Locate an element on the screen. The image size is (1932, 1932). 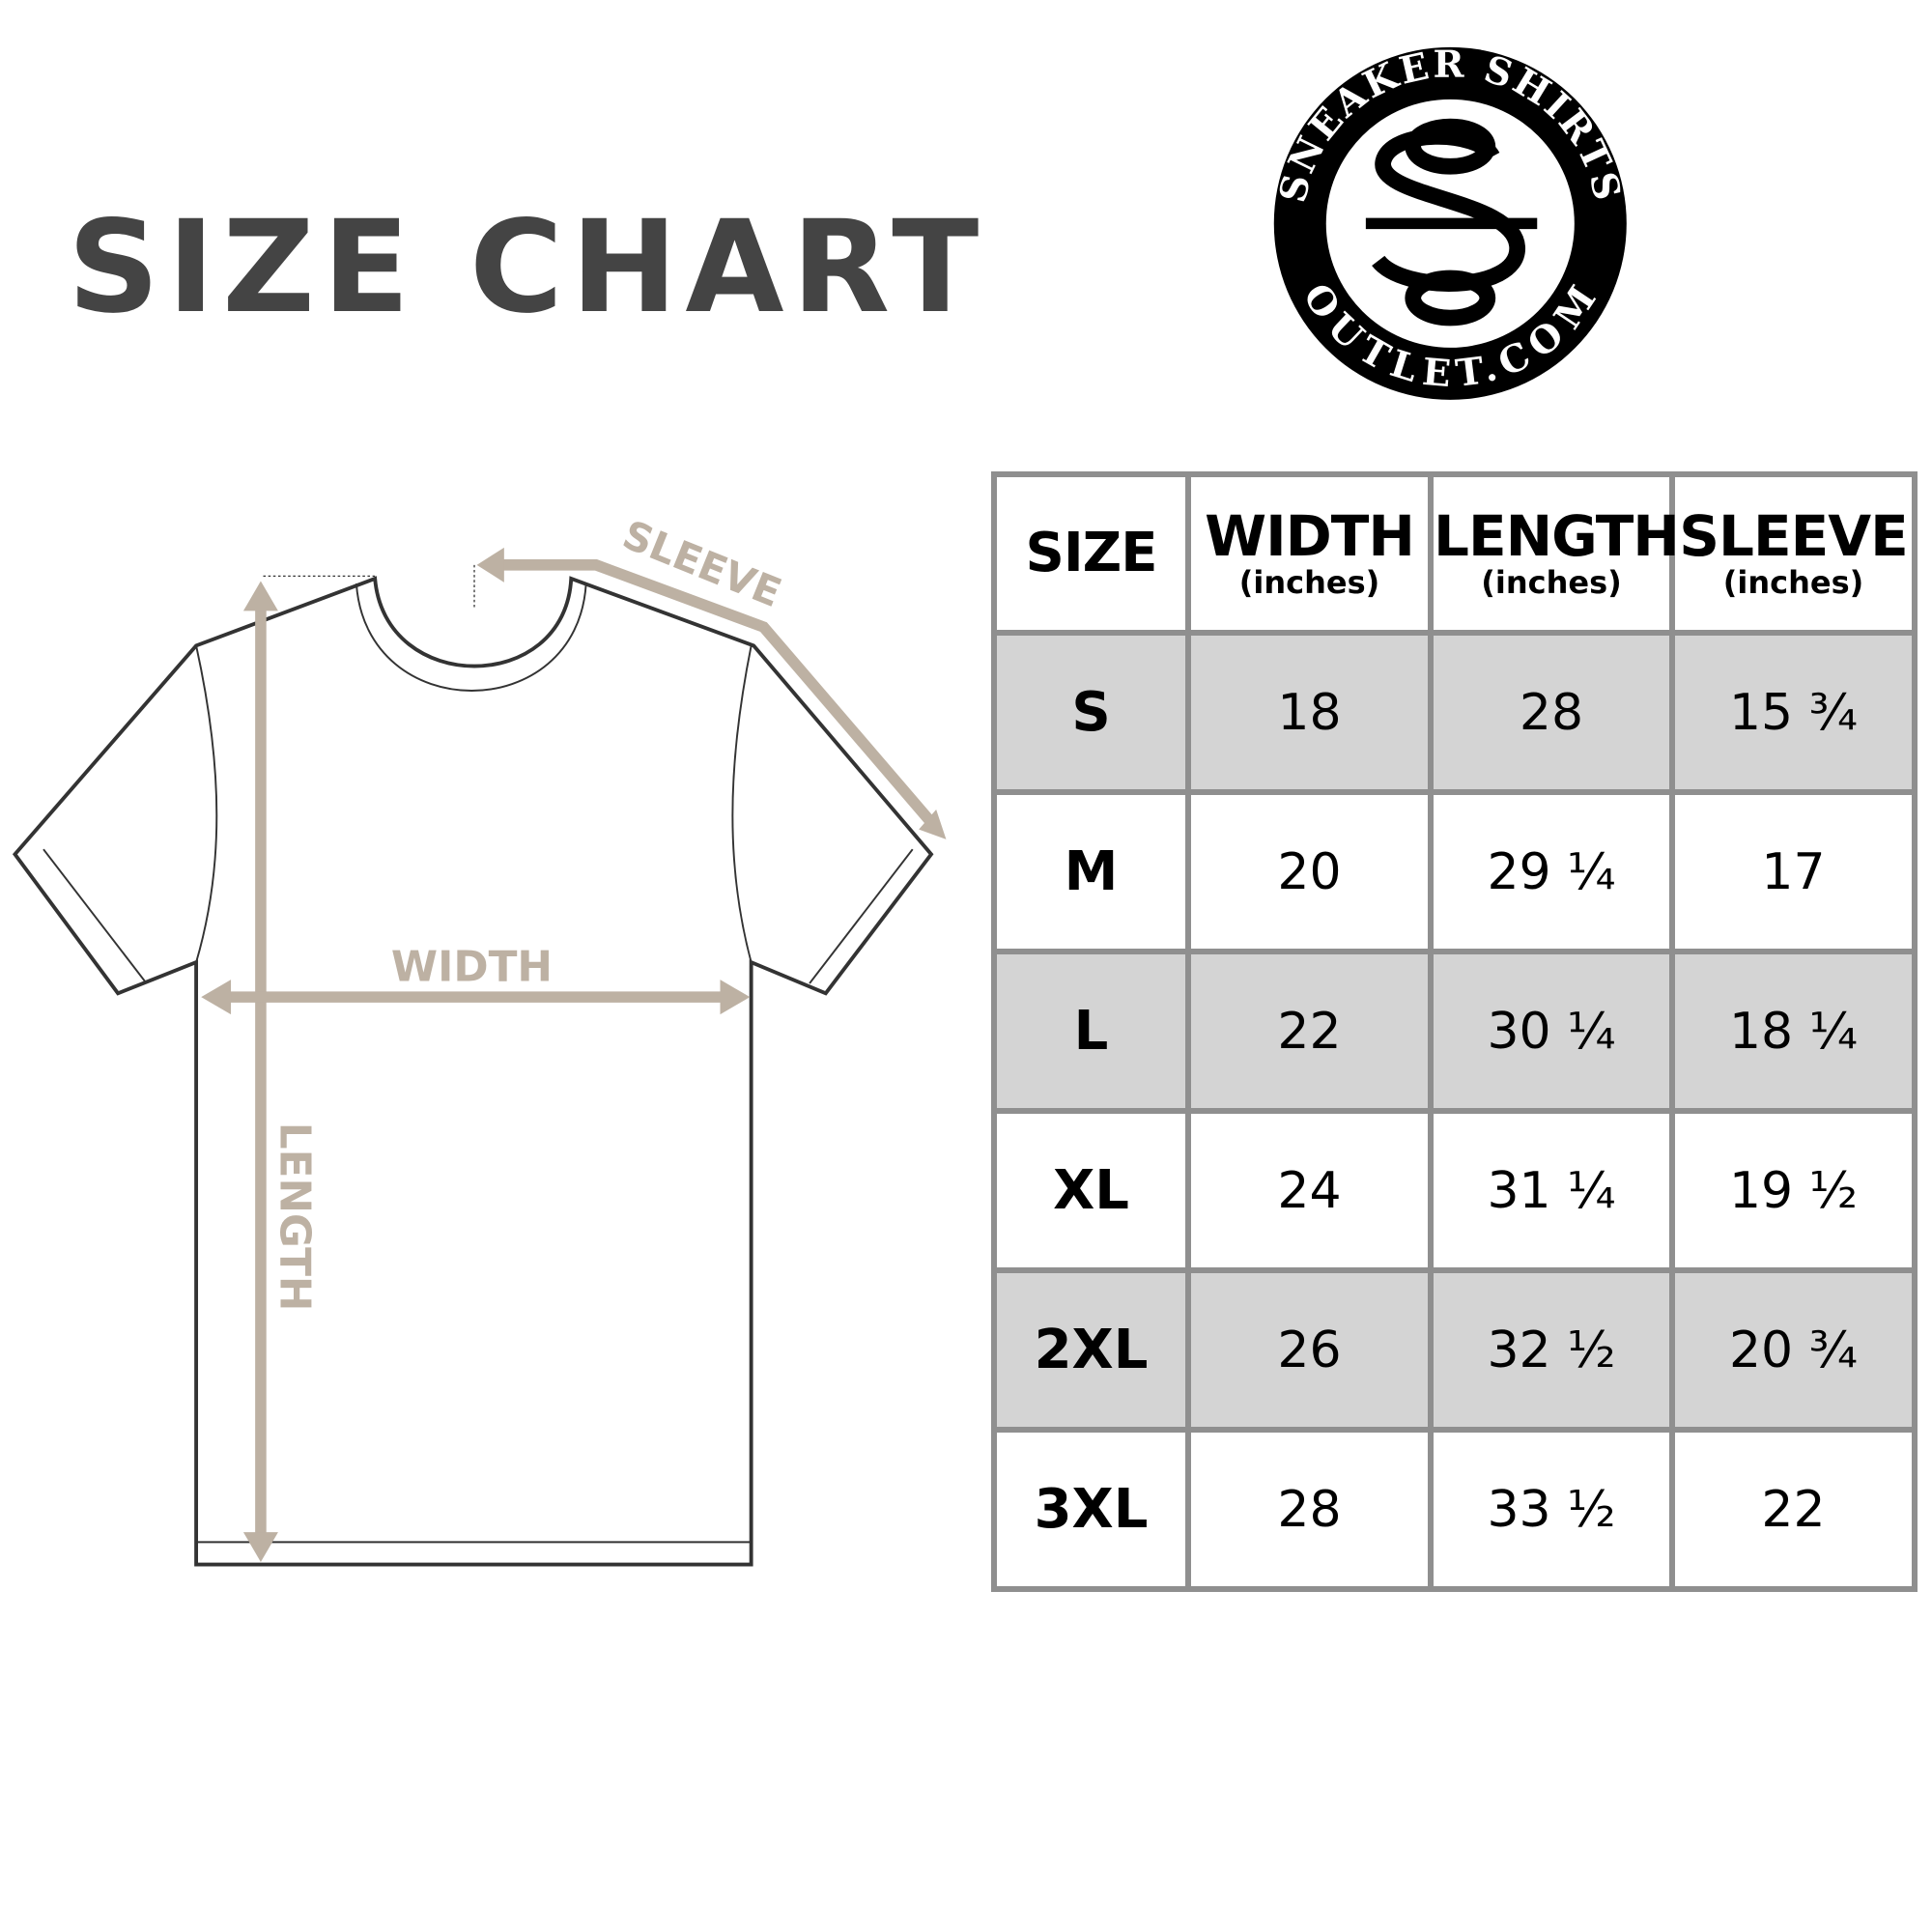
cell-width: 26 is located at coordinates (1309, 1350).